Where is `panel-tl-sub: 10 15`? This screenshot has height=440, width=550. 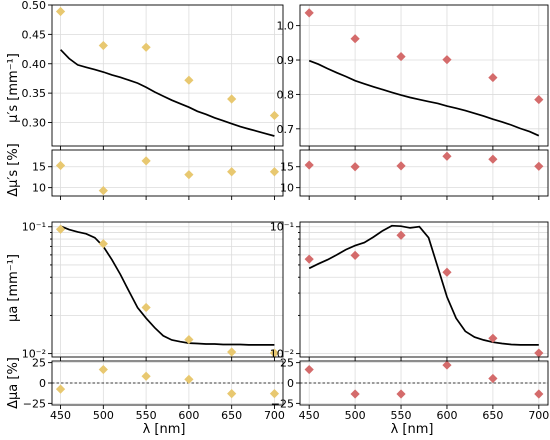 panel-tl-sub: 10 15 is located at coordinates (158, 174).